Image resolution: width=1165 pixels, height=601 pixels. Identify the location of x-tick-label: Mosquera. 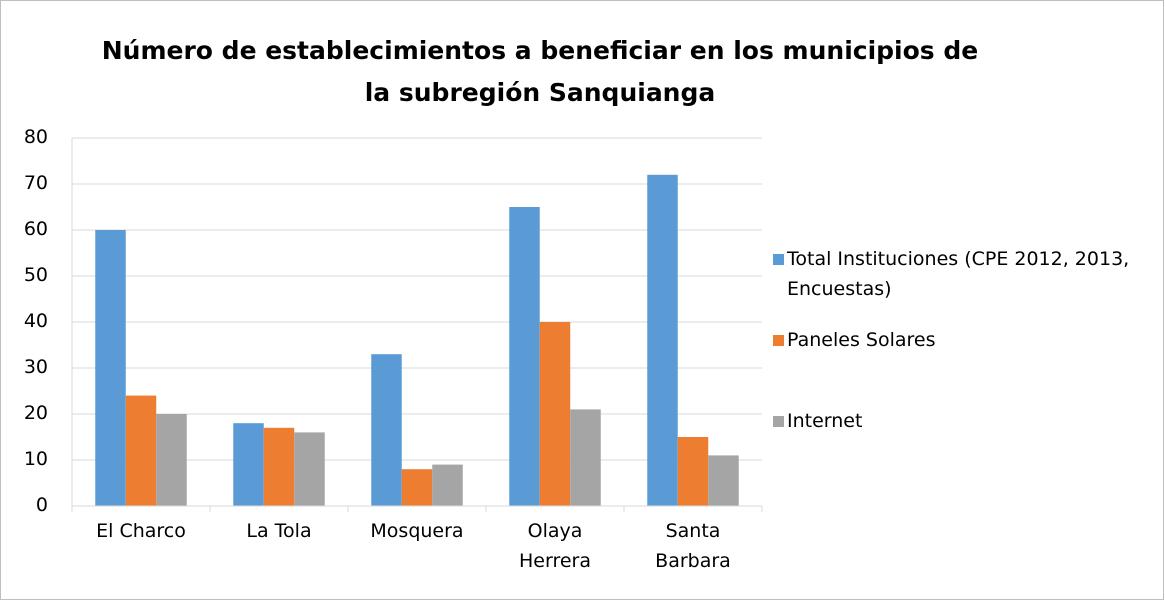
(417, 531).